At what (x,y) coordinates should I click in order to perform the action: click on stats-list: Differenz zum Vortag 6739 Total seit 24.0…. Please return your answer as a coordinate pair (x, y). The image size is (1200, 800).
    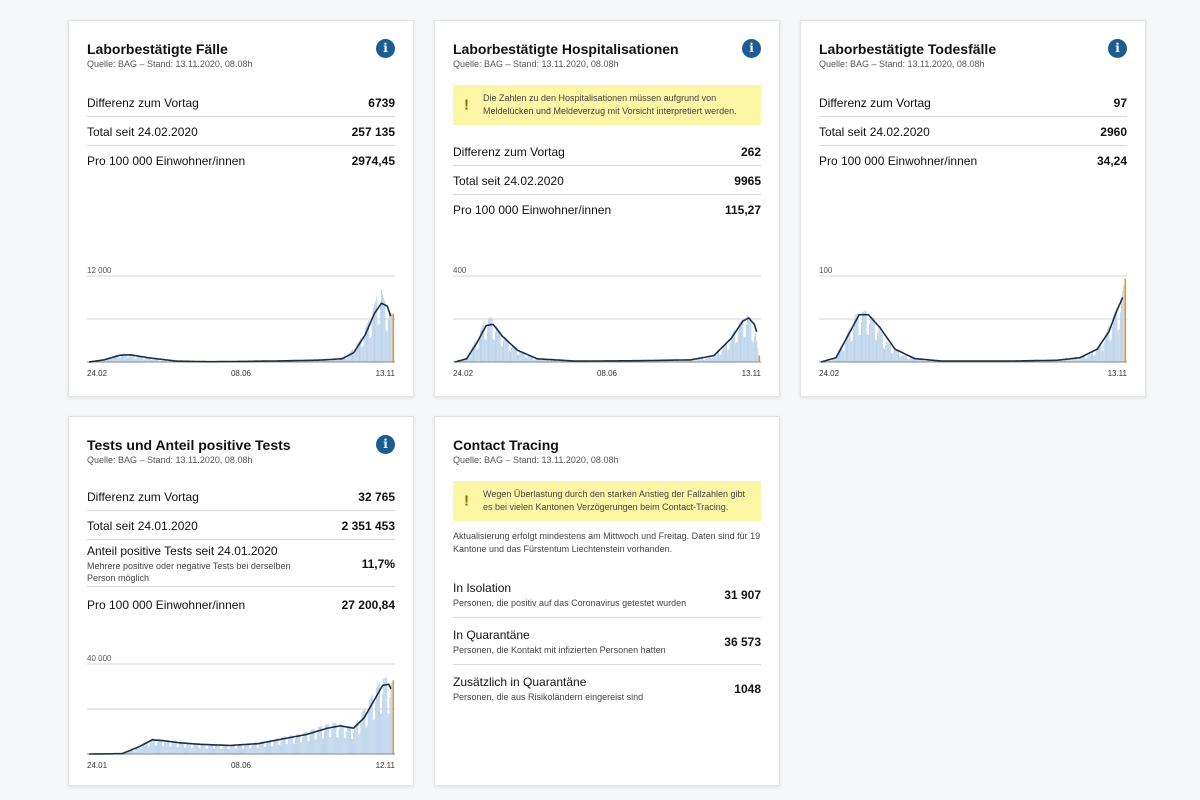
    Looking at the image, I should click on (241, 131).